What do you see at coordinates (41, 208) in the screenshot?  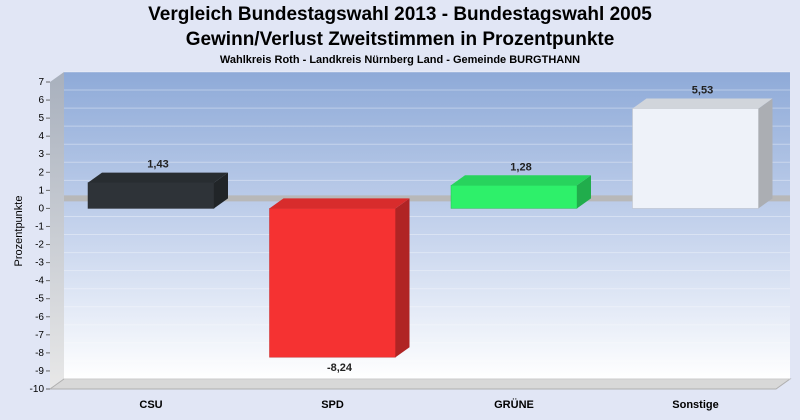 I see `y-tick-label: 0` at bounding box center [41, 208].